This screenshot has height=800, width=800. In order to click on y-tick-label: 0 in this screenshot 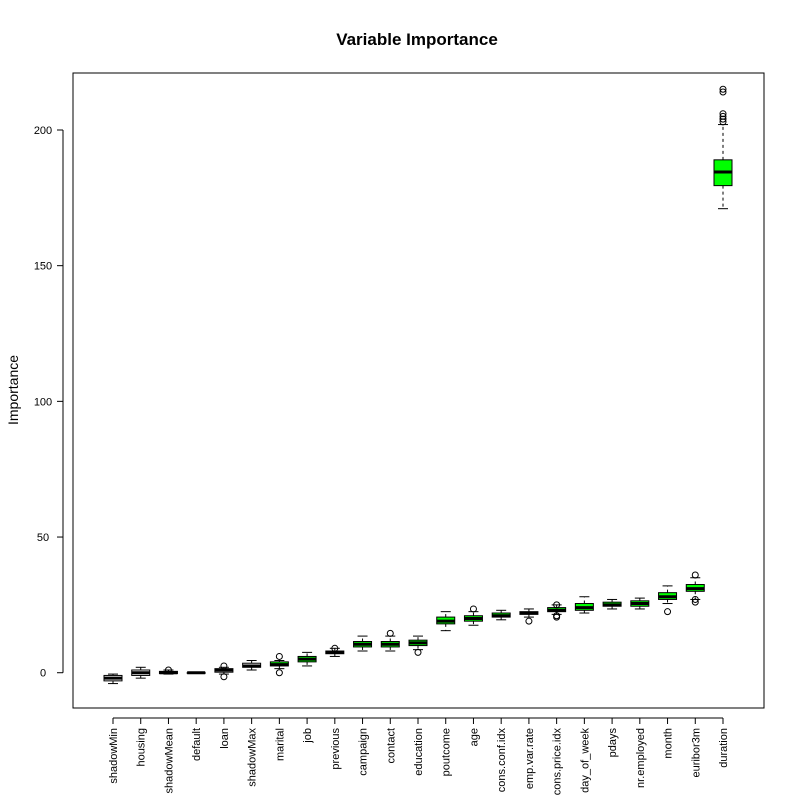, I will do `click(43, 674)`.